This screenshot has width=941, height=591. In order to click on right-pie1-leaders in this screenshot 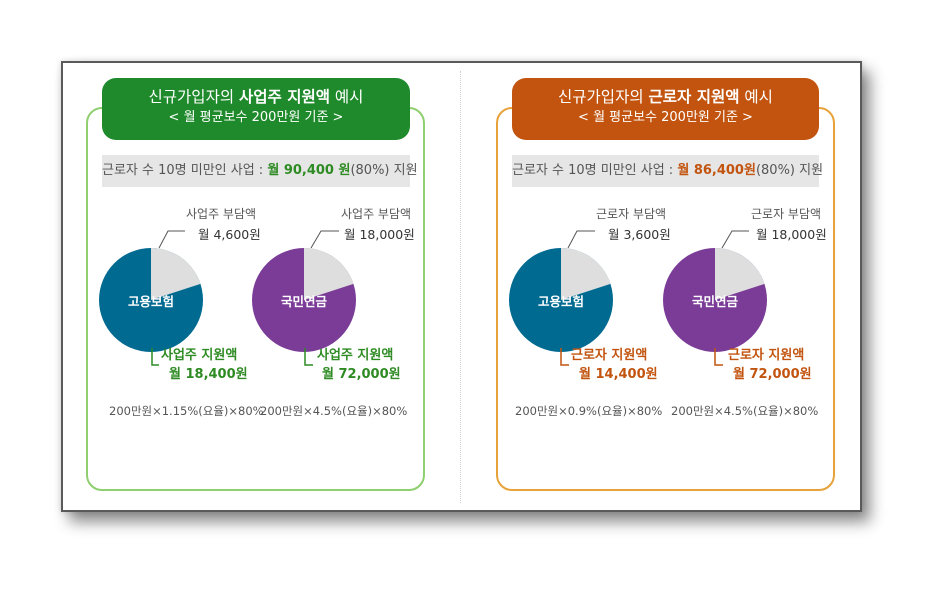, I will do `click(577, 298)`.